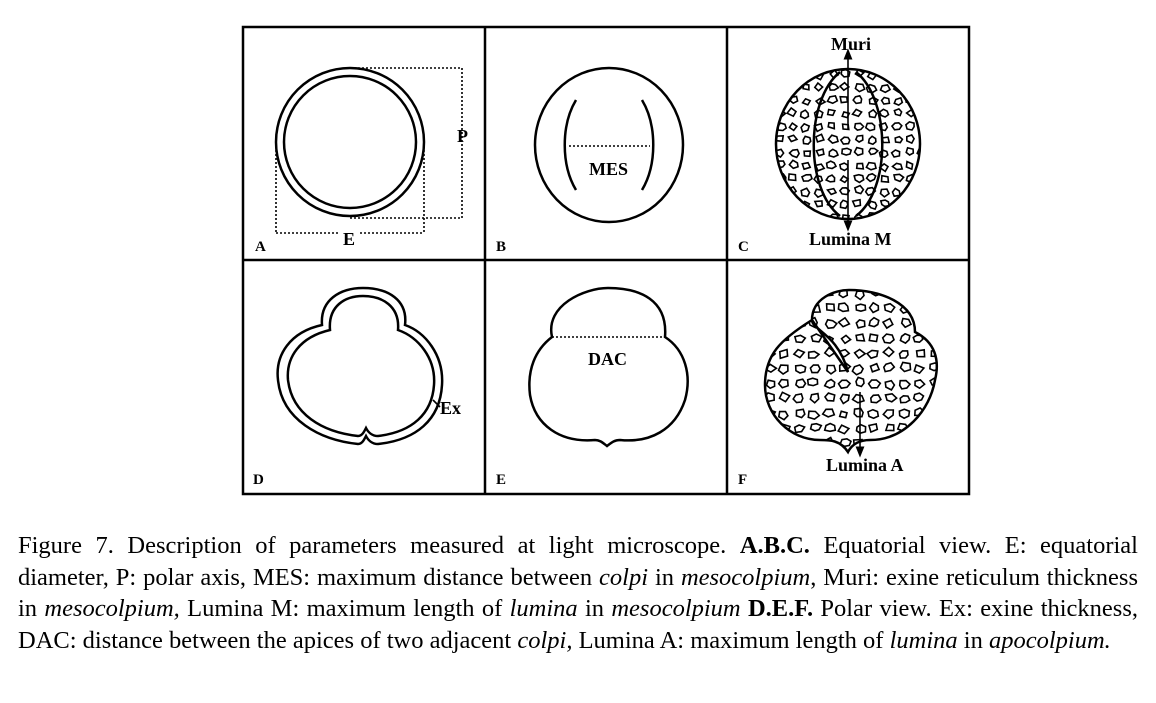 The height and width of the screenshot is (703, 1156). I want to click on label-dac: DAC, so click(607, 359).